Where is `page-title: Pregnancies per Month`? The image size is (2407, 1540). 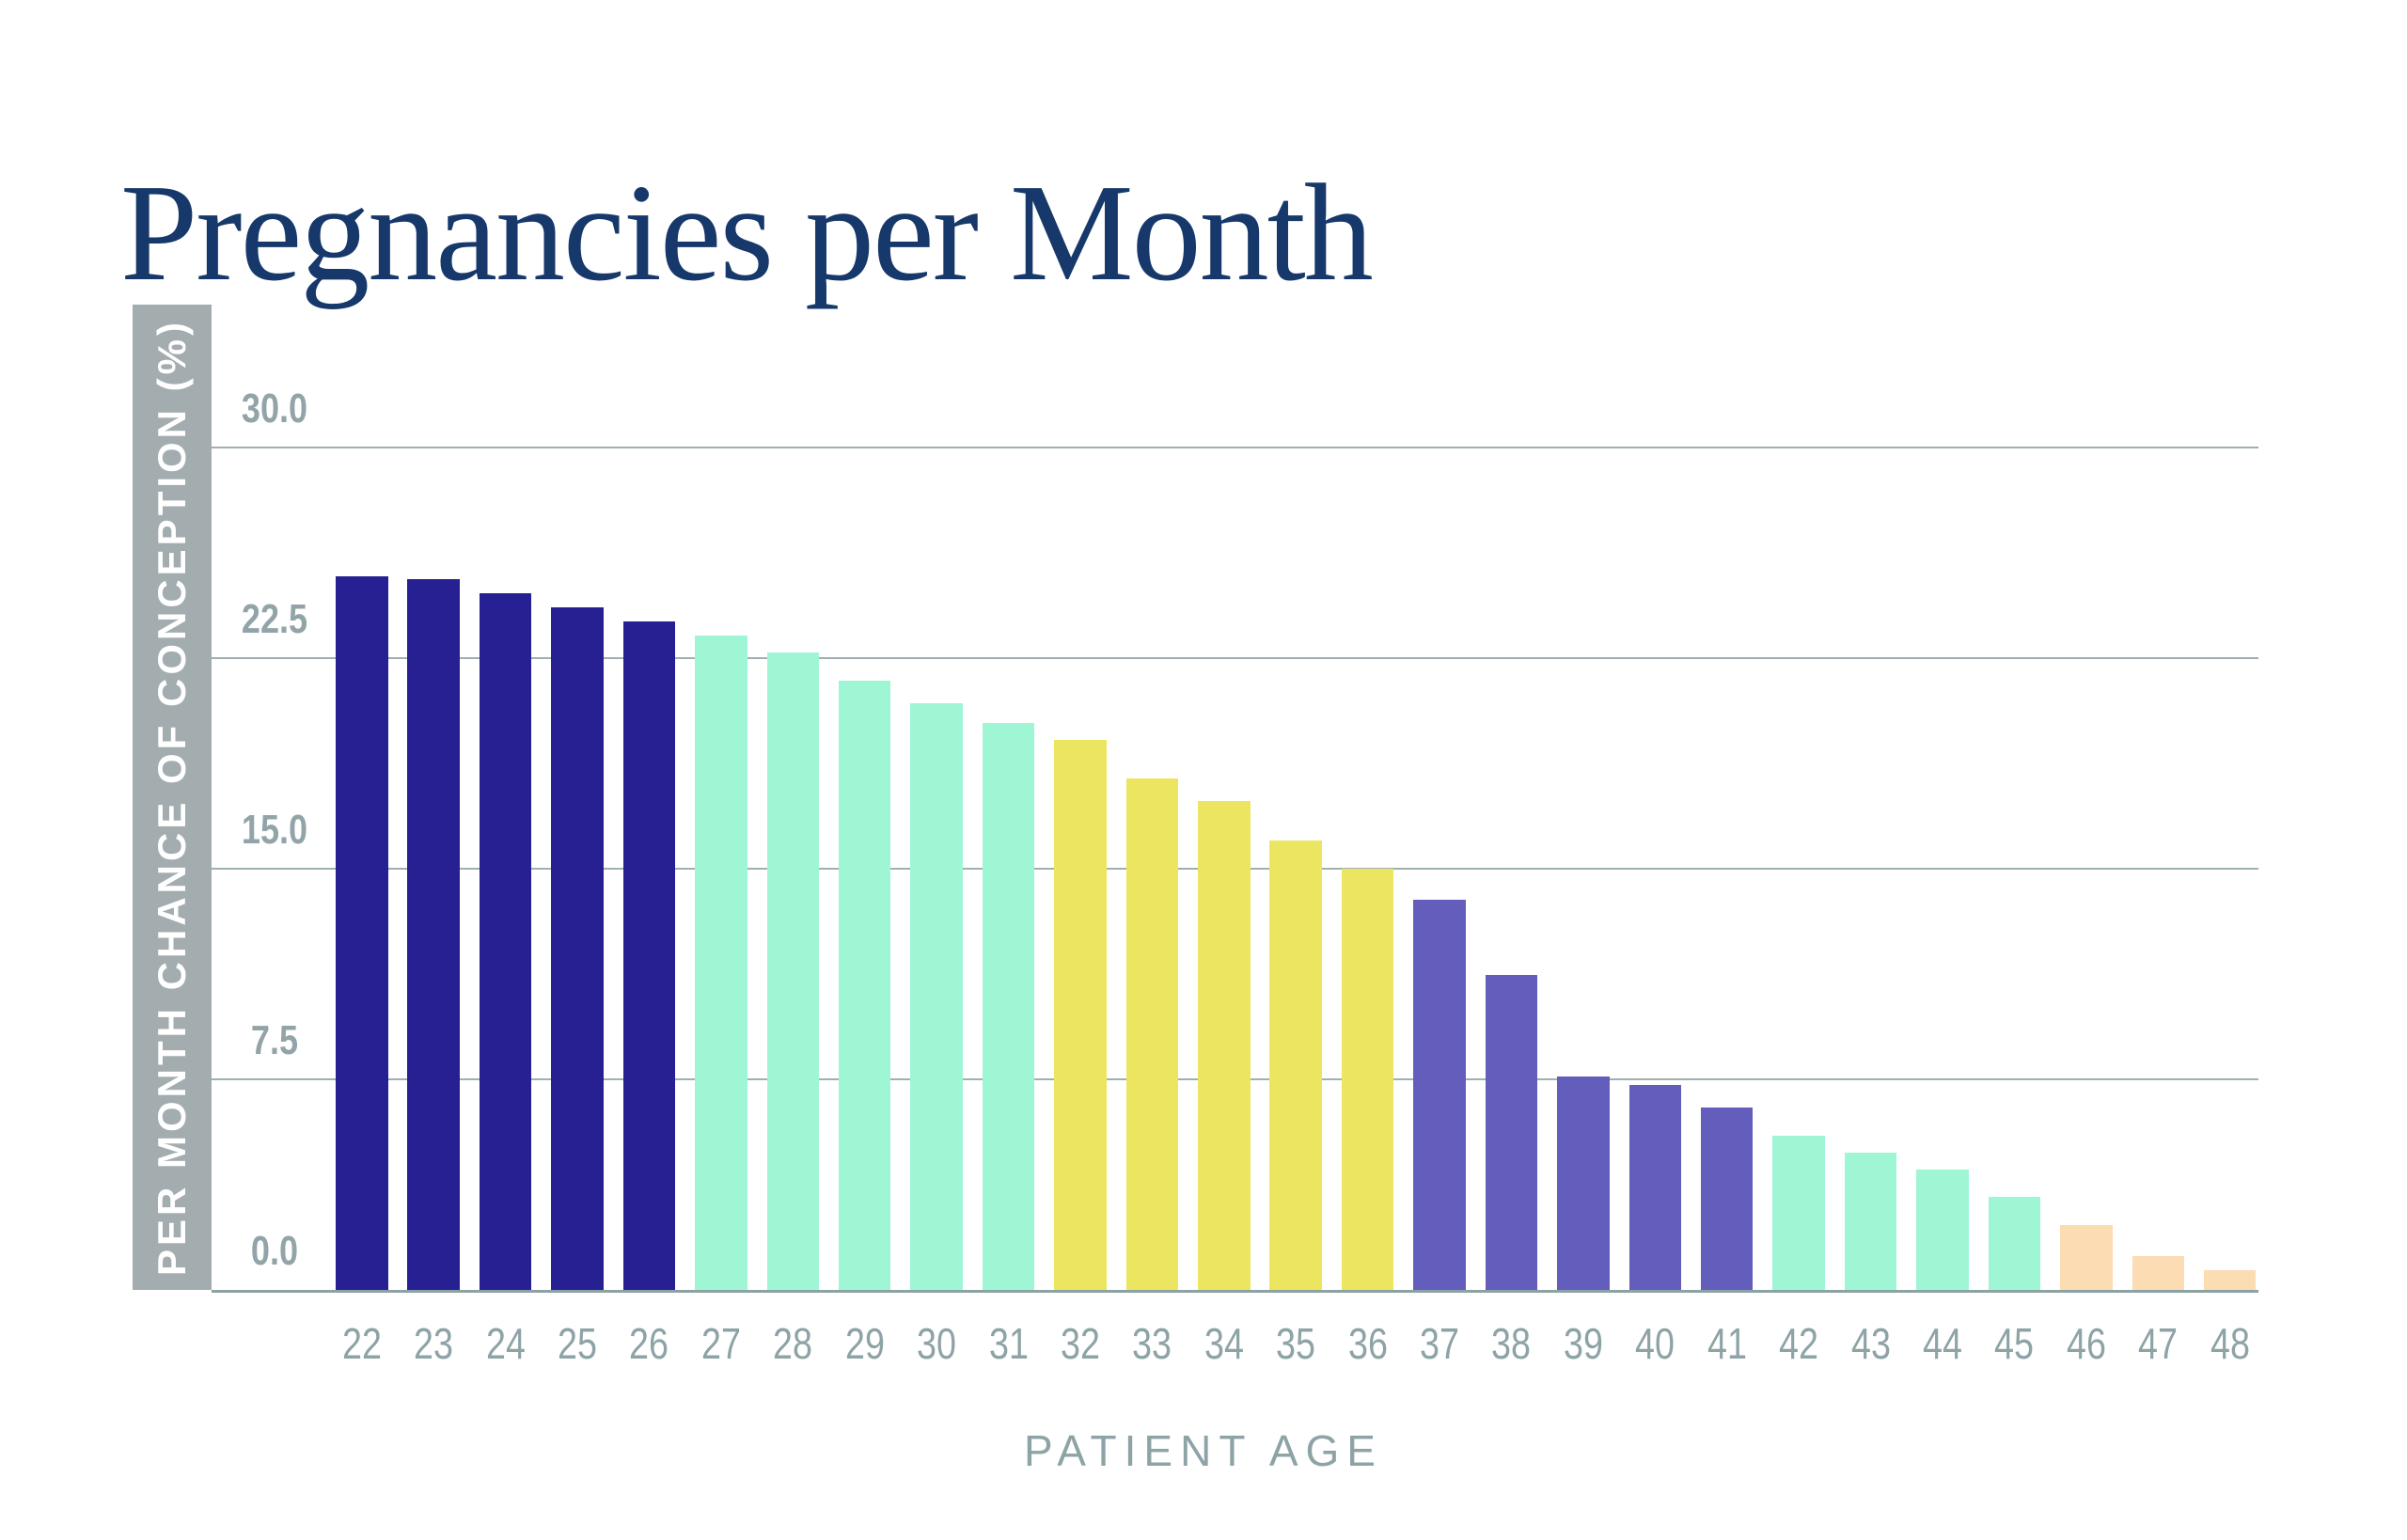 page-title: Pregnancies per Month is located at coordinates (747, 233).